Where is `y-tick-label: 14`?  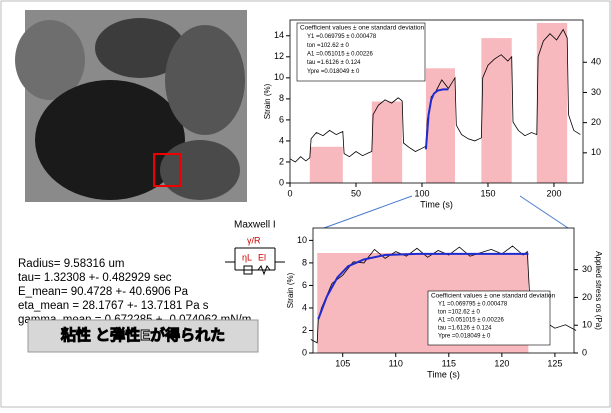
y-tick-label: 14 is located at coordinates (279, 35).